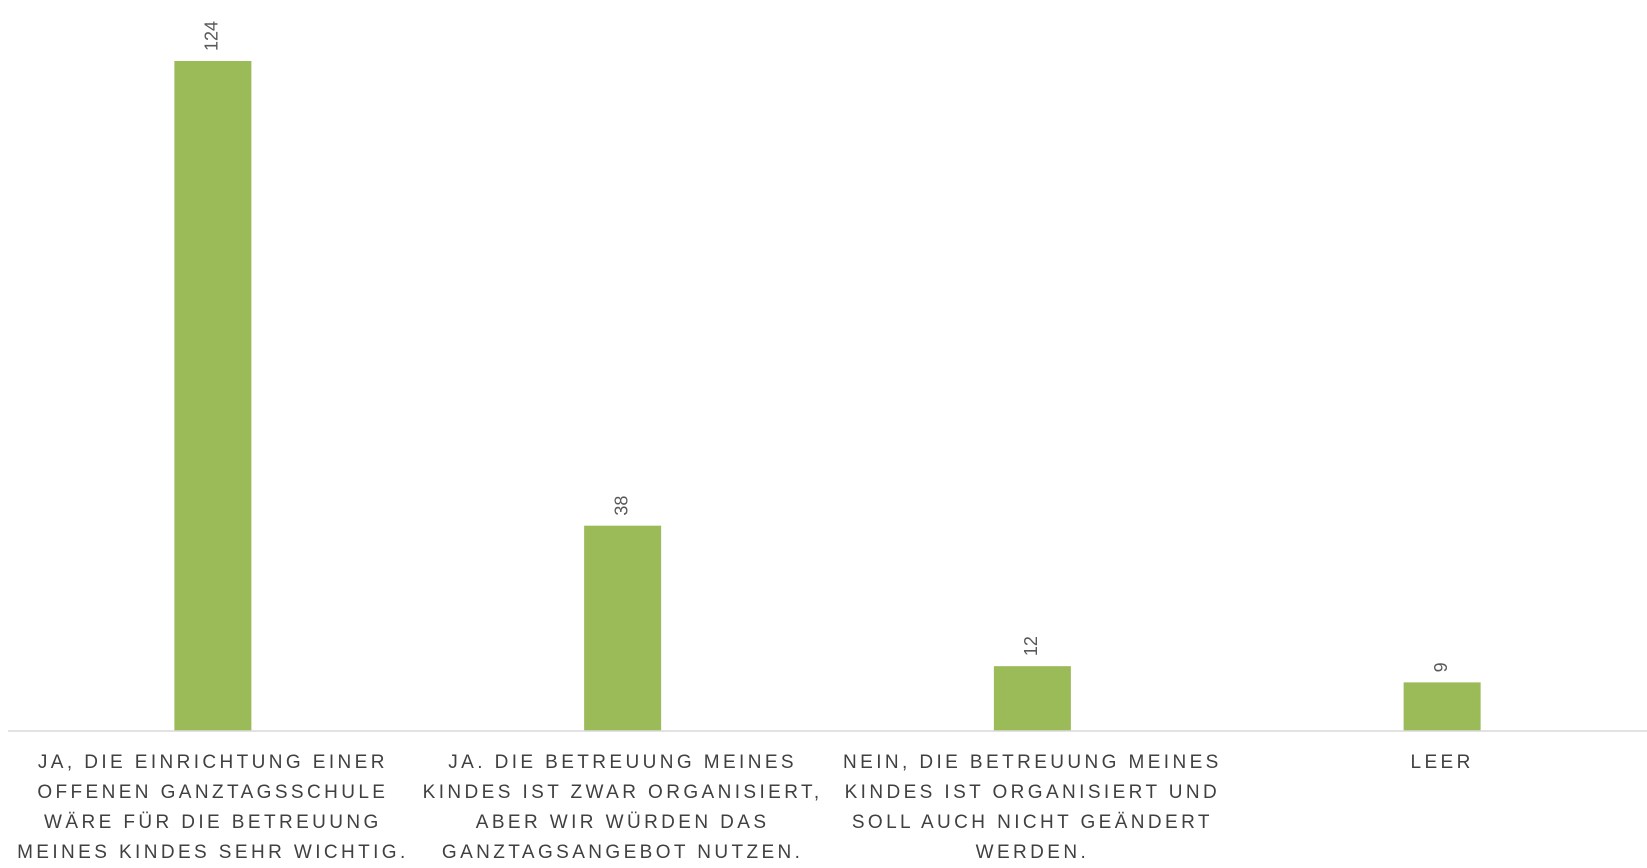 This screenshot has height=868, width=1647. What do you see at coordinates (621, 506) in the screenshot?
I see `value-label: 38` at bounding box center [621, 506].